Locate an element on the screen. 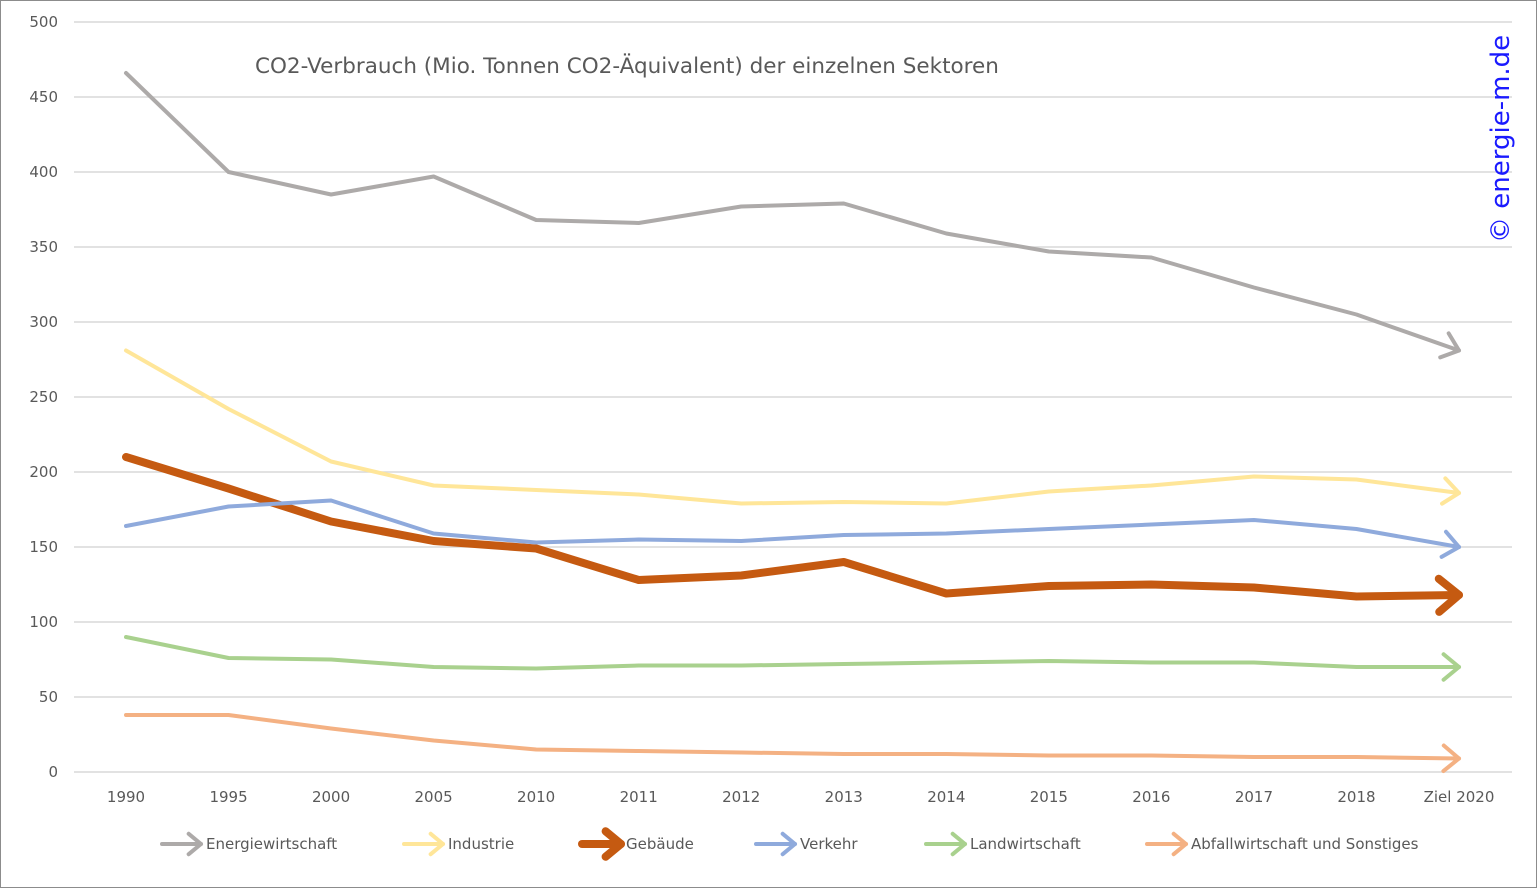 The image size is (1537, 889). y-tick-label: 300 is located at coordinates (43, 322).